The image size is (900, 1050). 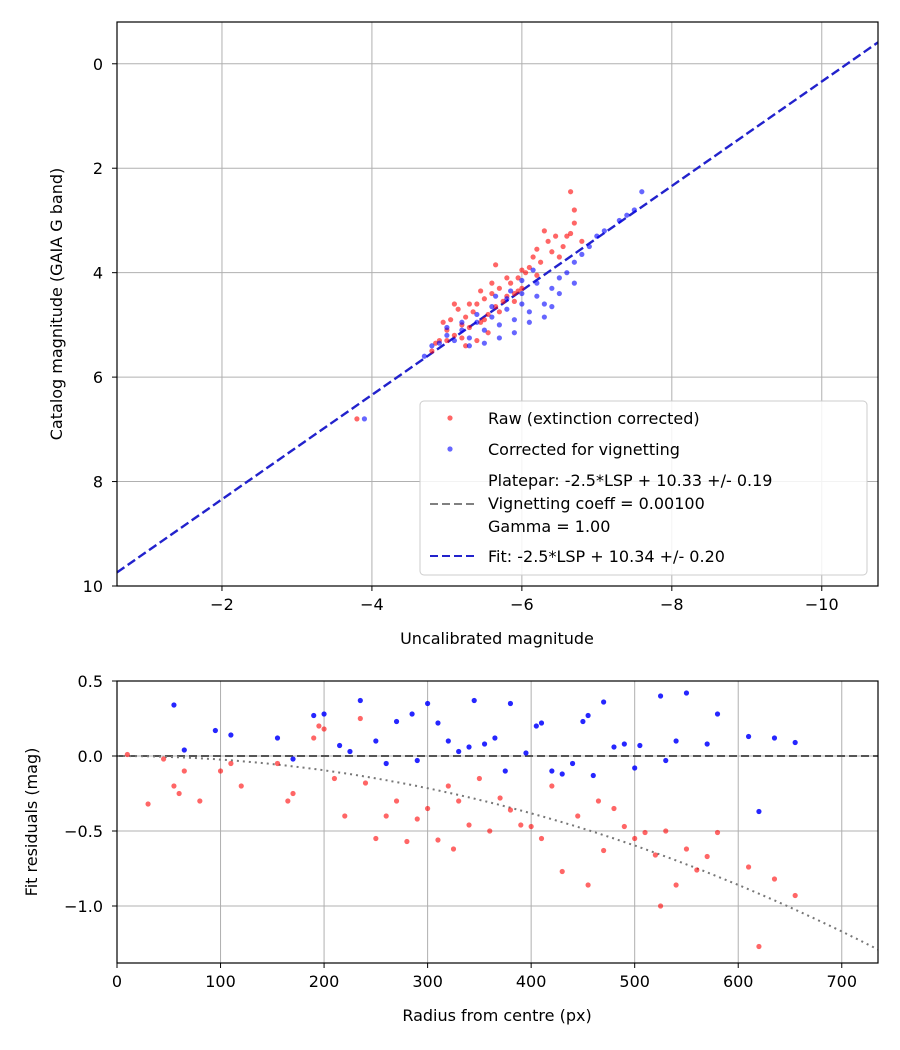 What do you see at coordinates (93, 586) in the screenshot?
I see `top-y-tick-label: 10` at bounding box center [93, 586].